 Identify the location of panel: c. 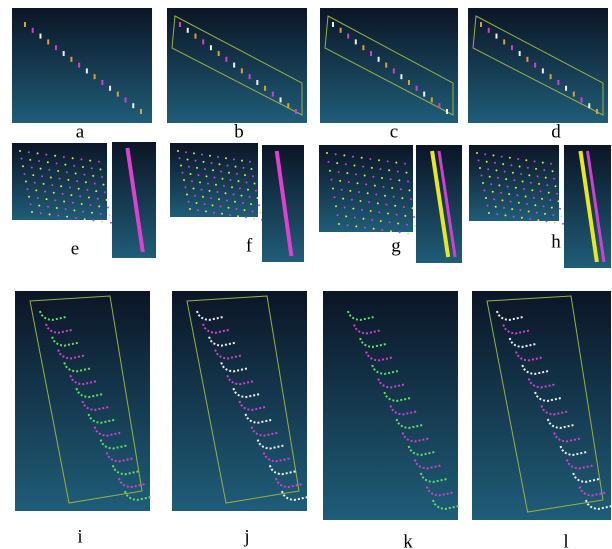
(389, 75).